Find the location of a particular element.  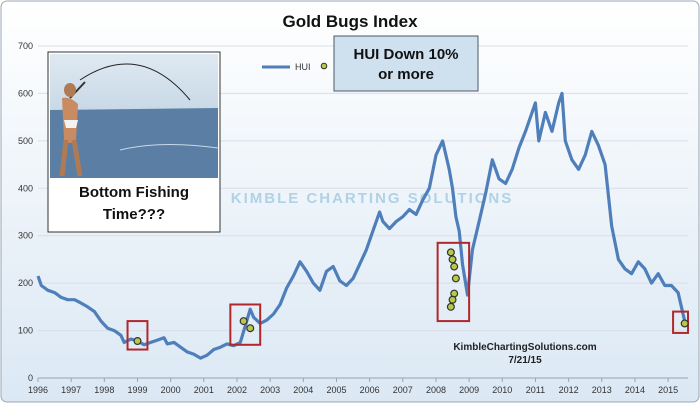

y-tick-label: 0 is located at coordinates (30, 378).